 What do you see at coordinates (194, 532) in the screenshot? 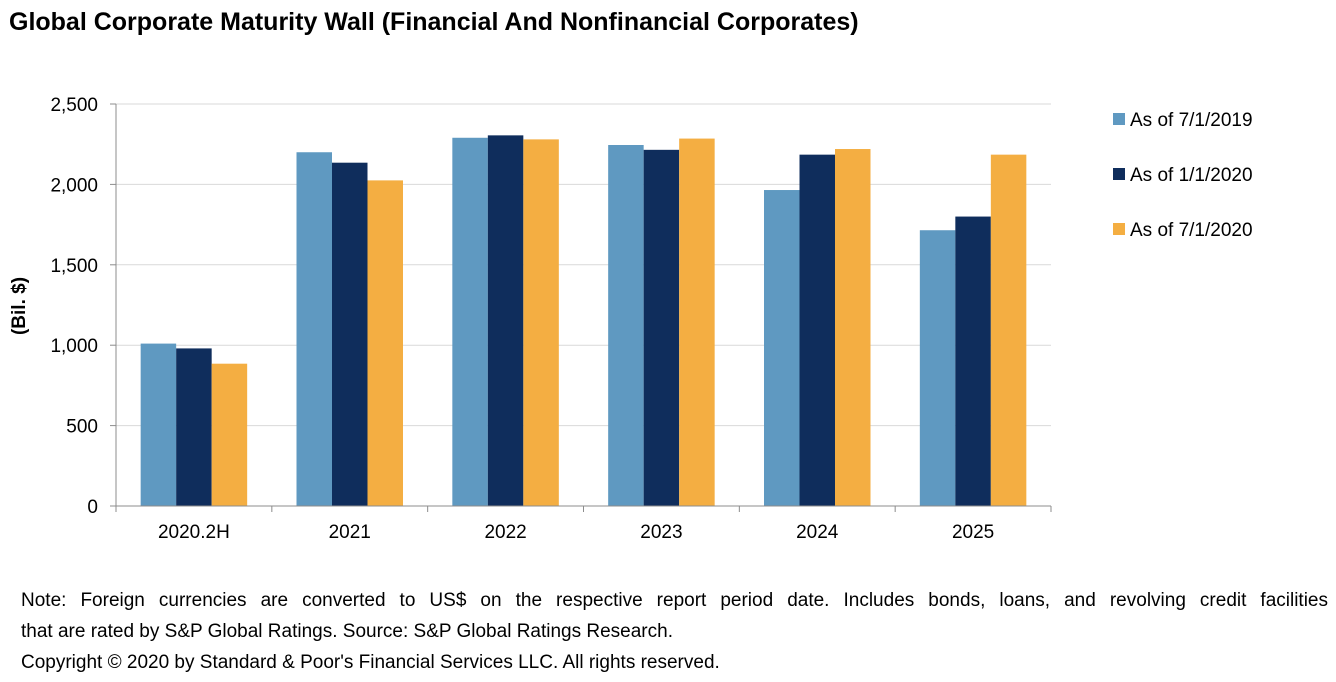
I see `x-tick-label: 2020.2H` at bounding box center [194, 532].